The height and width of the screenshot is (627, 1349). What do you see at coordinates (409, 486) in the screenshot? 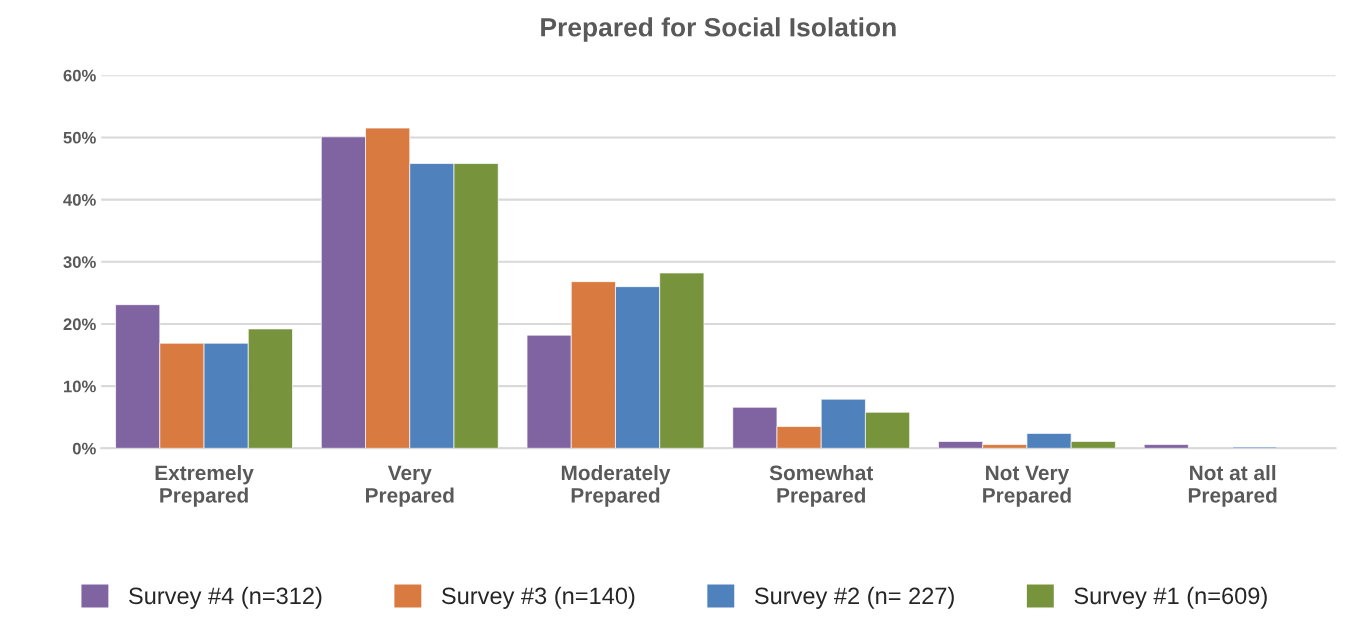
I see `x-tick-label: Very Prepared` at bounding box center [409, 486].